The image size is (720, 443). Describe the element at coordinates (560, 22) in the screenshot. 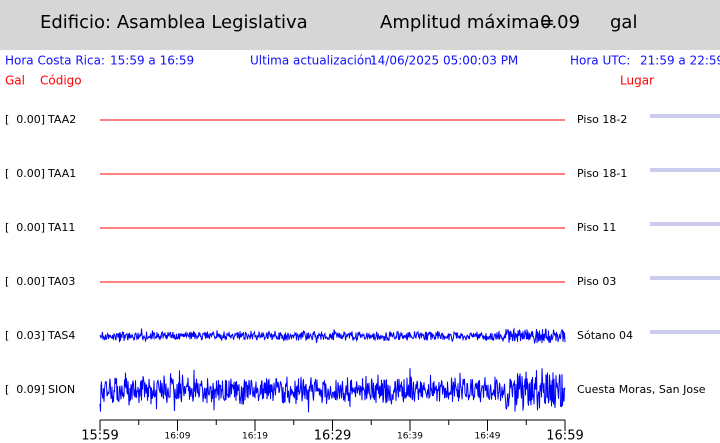

I see `amplitude: 0.09` at that location.